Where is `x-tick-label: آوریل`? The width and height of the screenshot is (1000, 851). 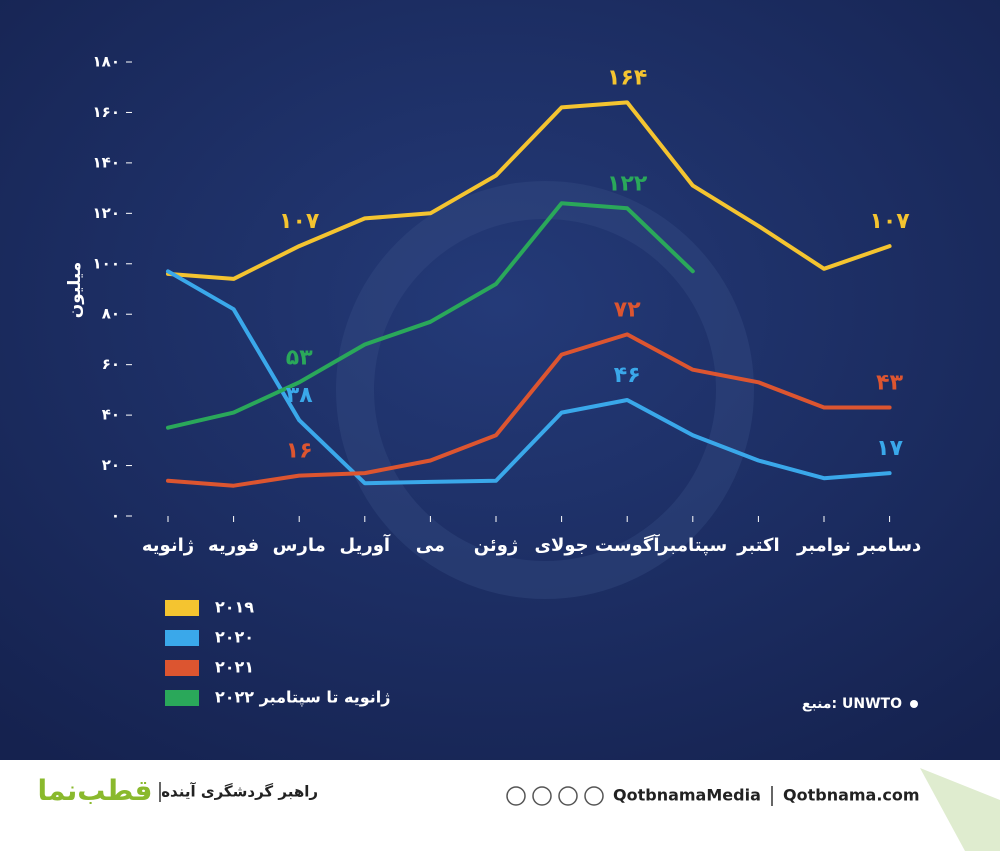 x-tick-label: آوریل is located at coordinates (365, 544).